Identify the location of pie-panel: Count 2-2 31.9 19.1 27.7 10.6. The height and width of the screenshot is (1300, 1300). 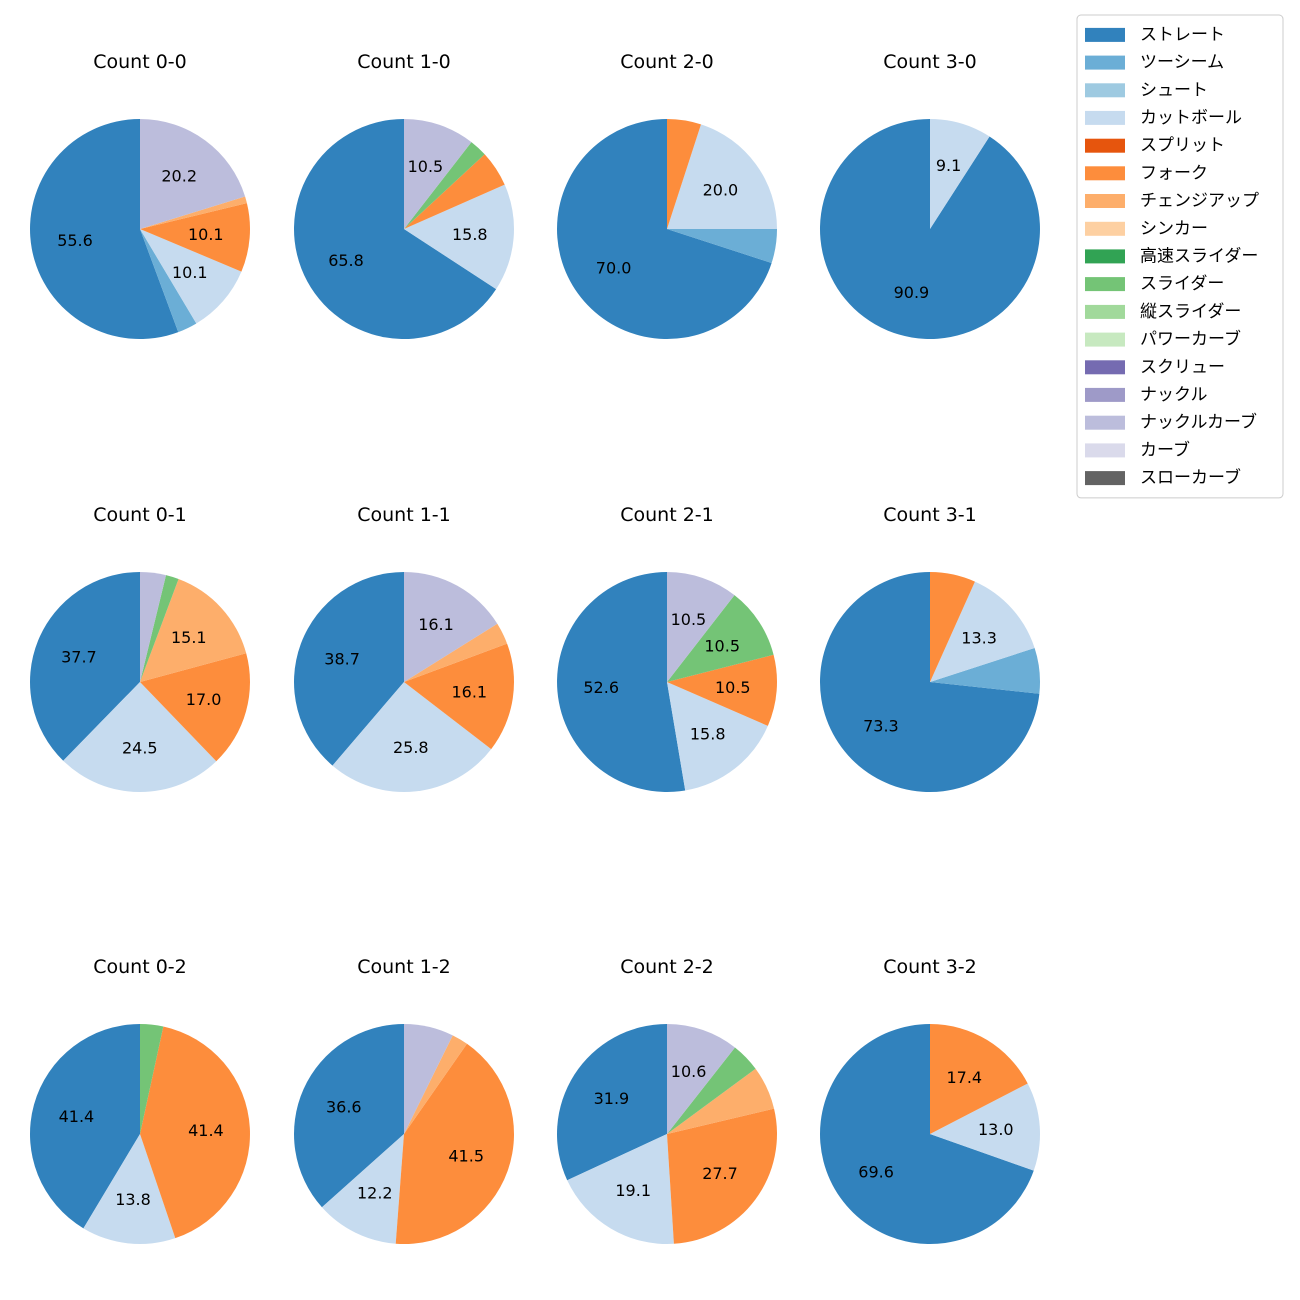
(667, 1100).